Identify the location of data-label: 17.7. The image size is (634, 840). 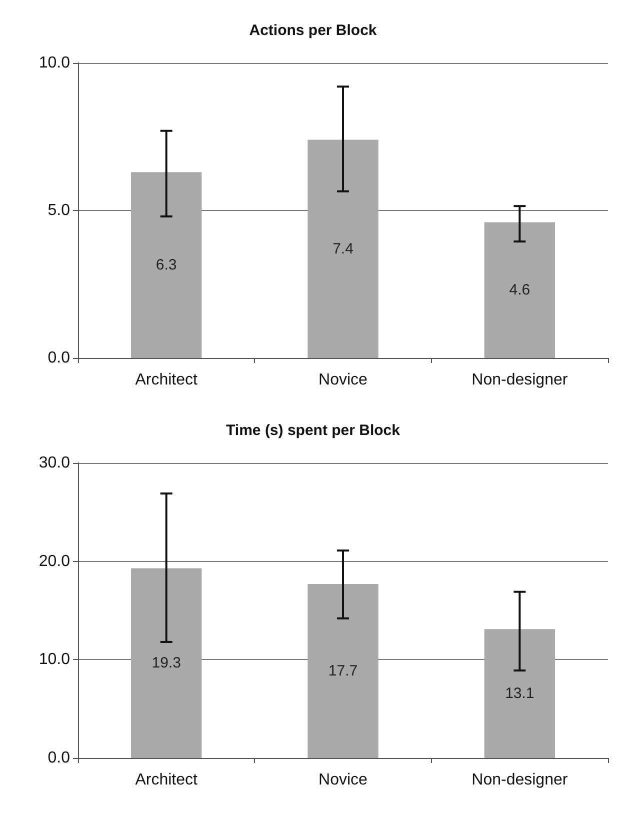
(343, 671).